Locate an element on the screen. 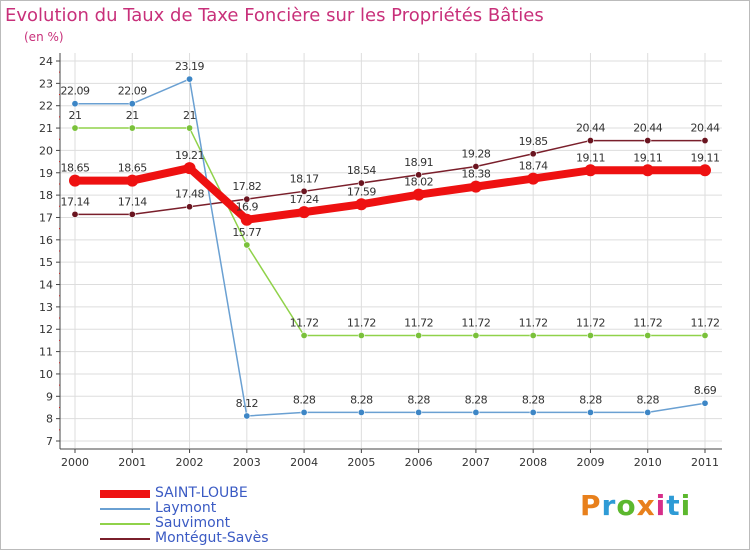  data-label-mont-gut-sav-s: 17.48 is located at coordinates (189, 194).